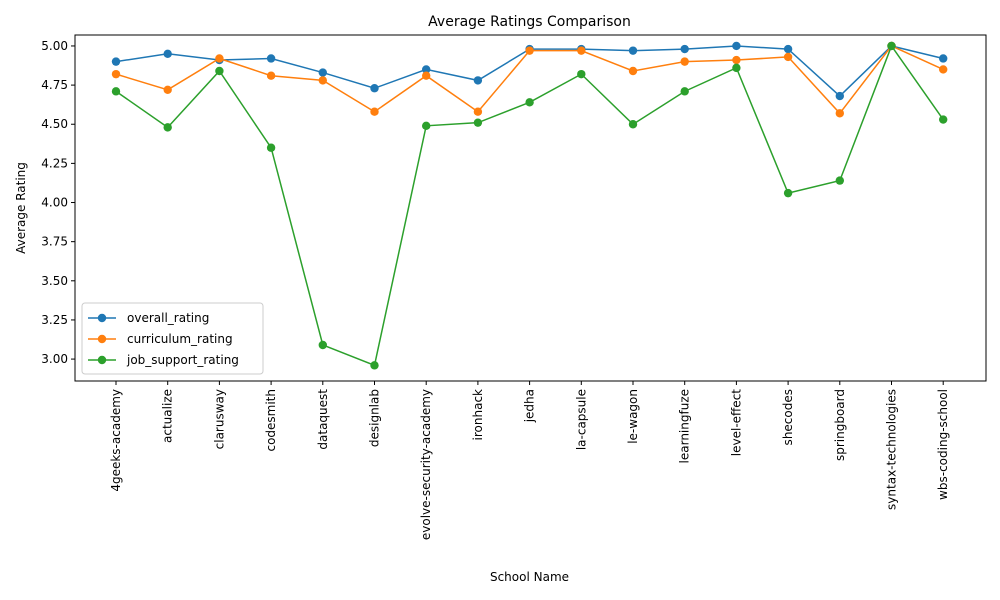  I want to click on x-tick-label: syntax-technologies, so click(892, 449).